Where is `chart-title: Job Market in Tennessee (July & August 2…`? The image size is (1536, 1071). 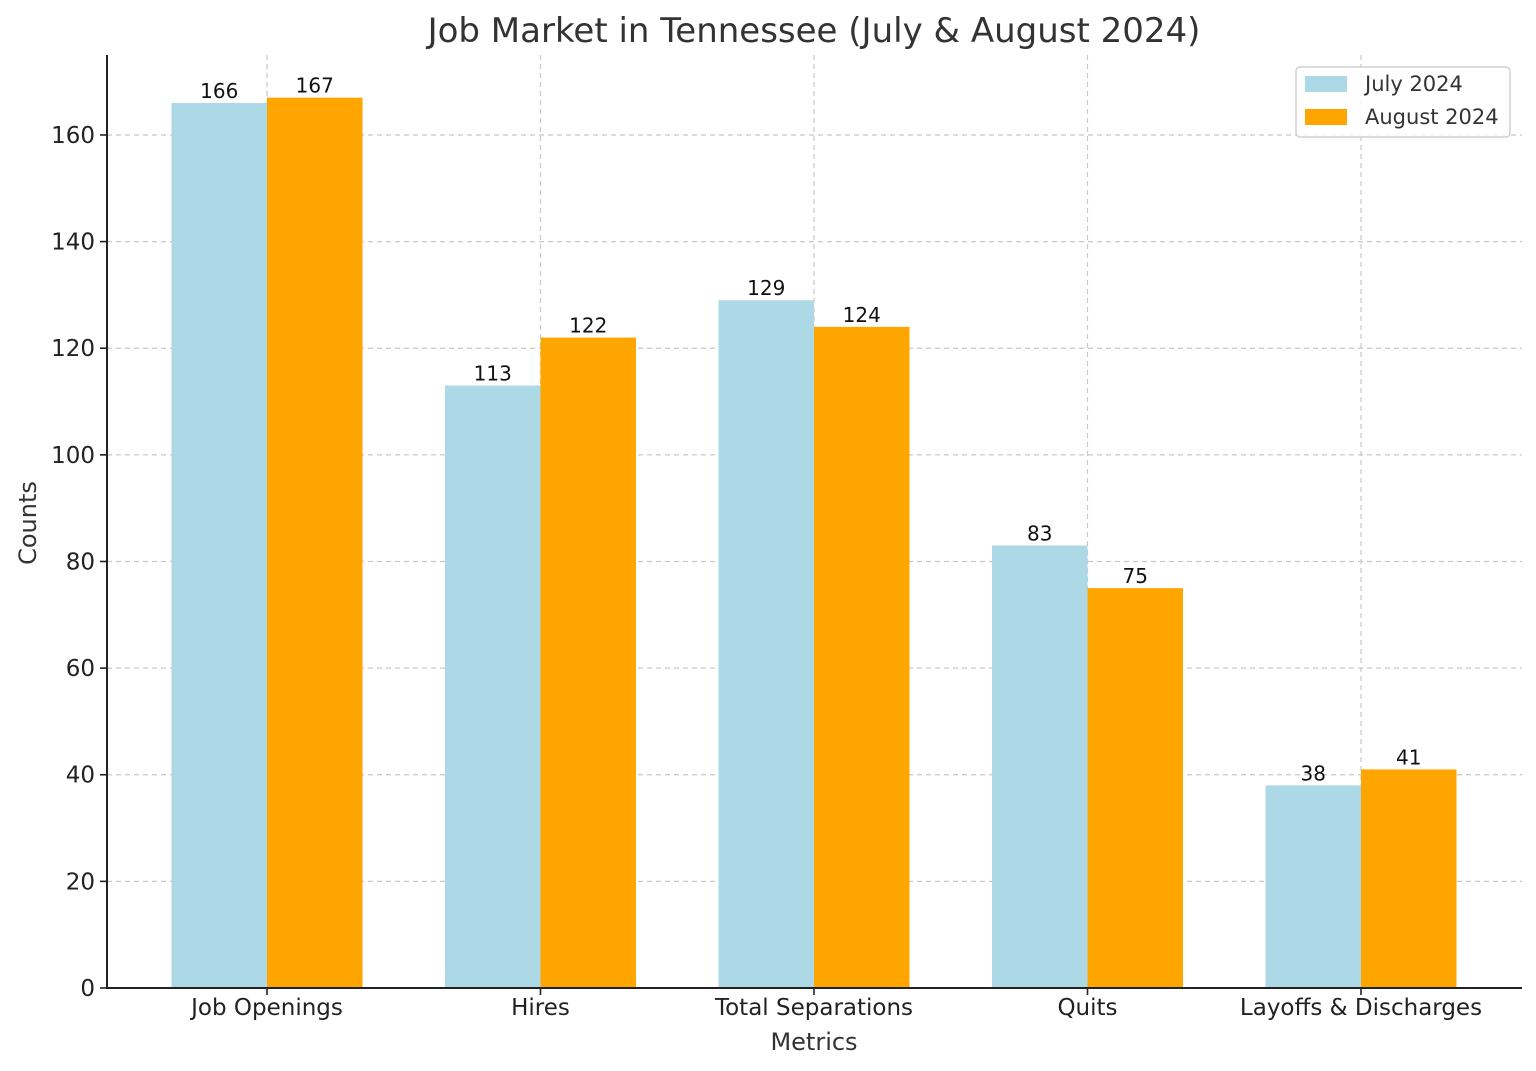
chart-title: Job Market in Tennessee (July & August 2… is located at coordinates (813, 31).